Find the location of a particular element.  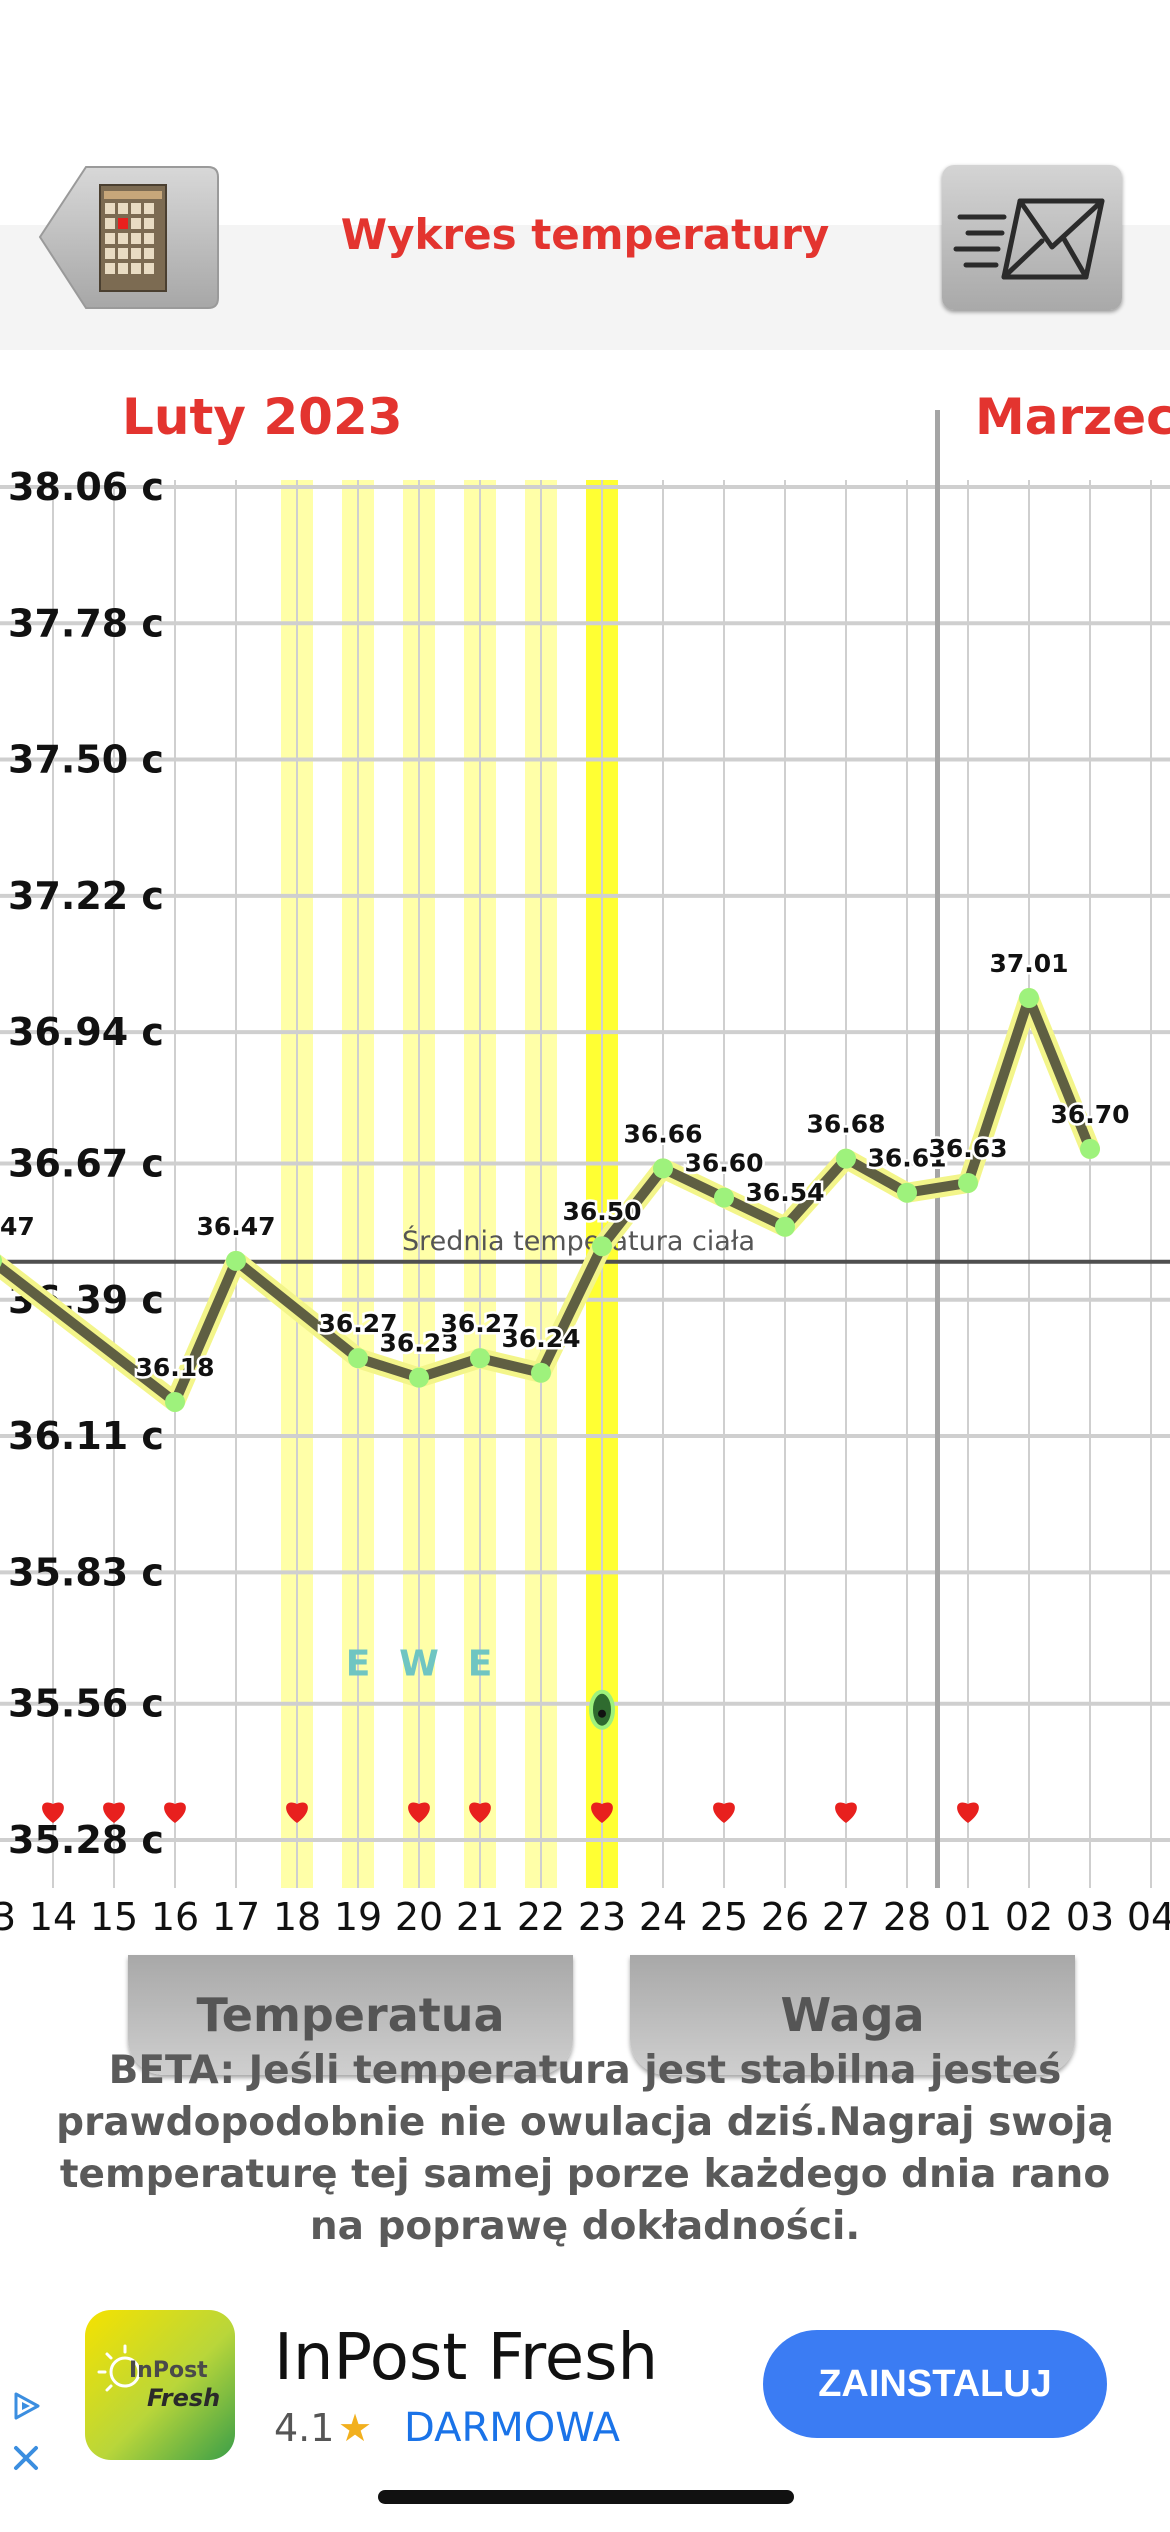

y-axis-tick-label: 37.22 c is located at coordinates (86, 896).